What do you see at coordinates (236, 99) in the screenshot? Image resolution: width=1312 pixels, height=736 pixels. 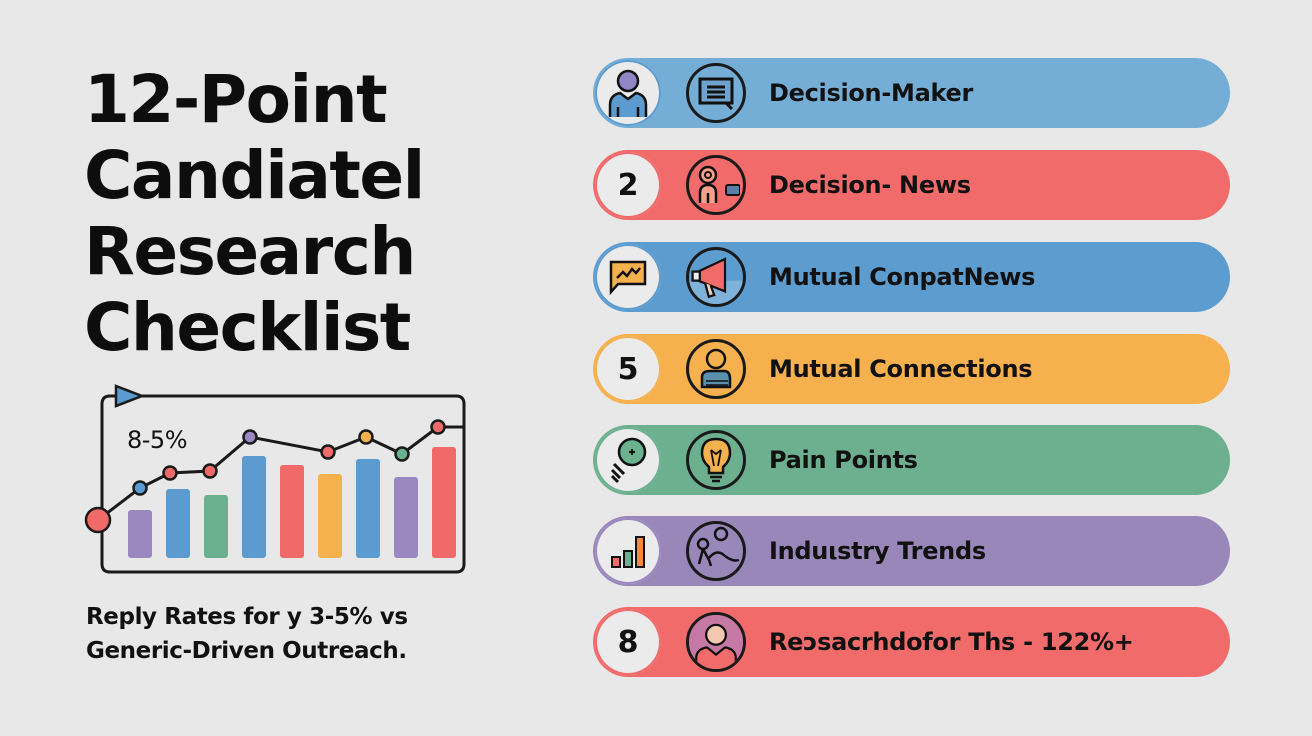 I see `title-line-1: 12-Point` at bounding box center [236, 99].